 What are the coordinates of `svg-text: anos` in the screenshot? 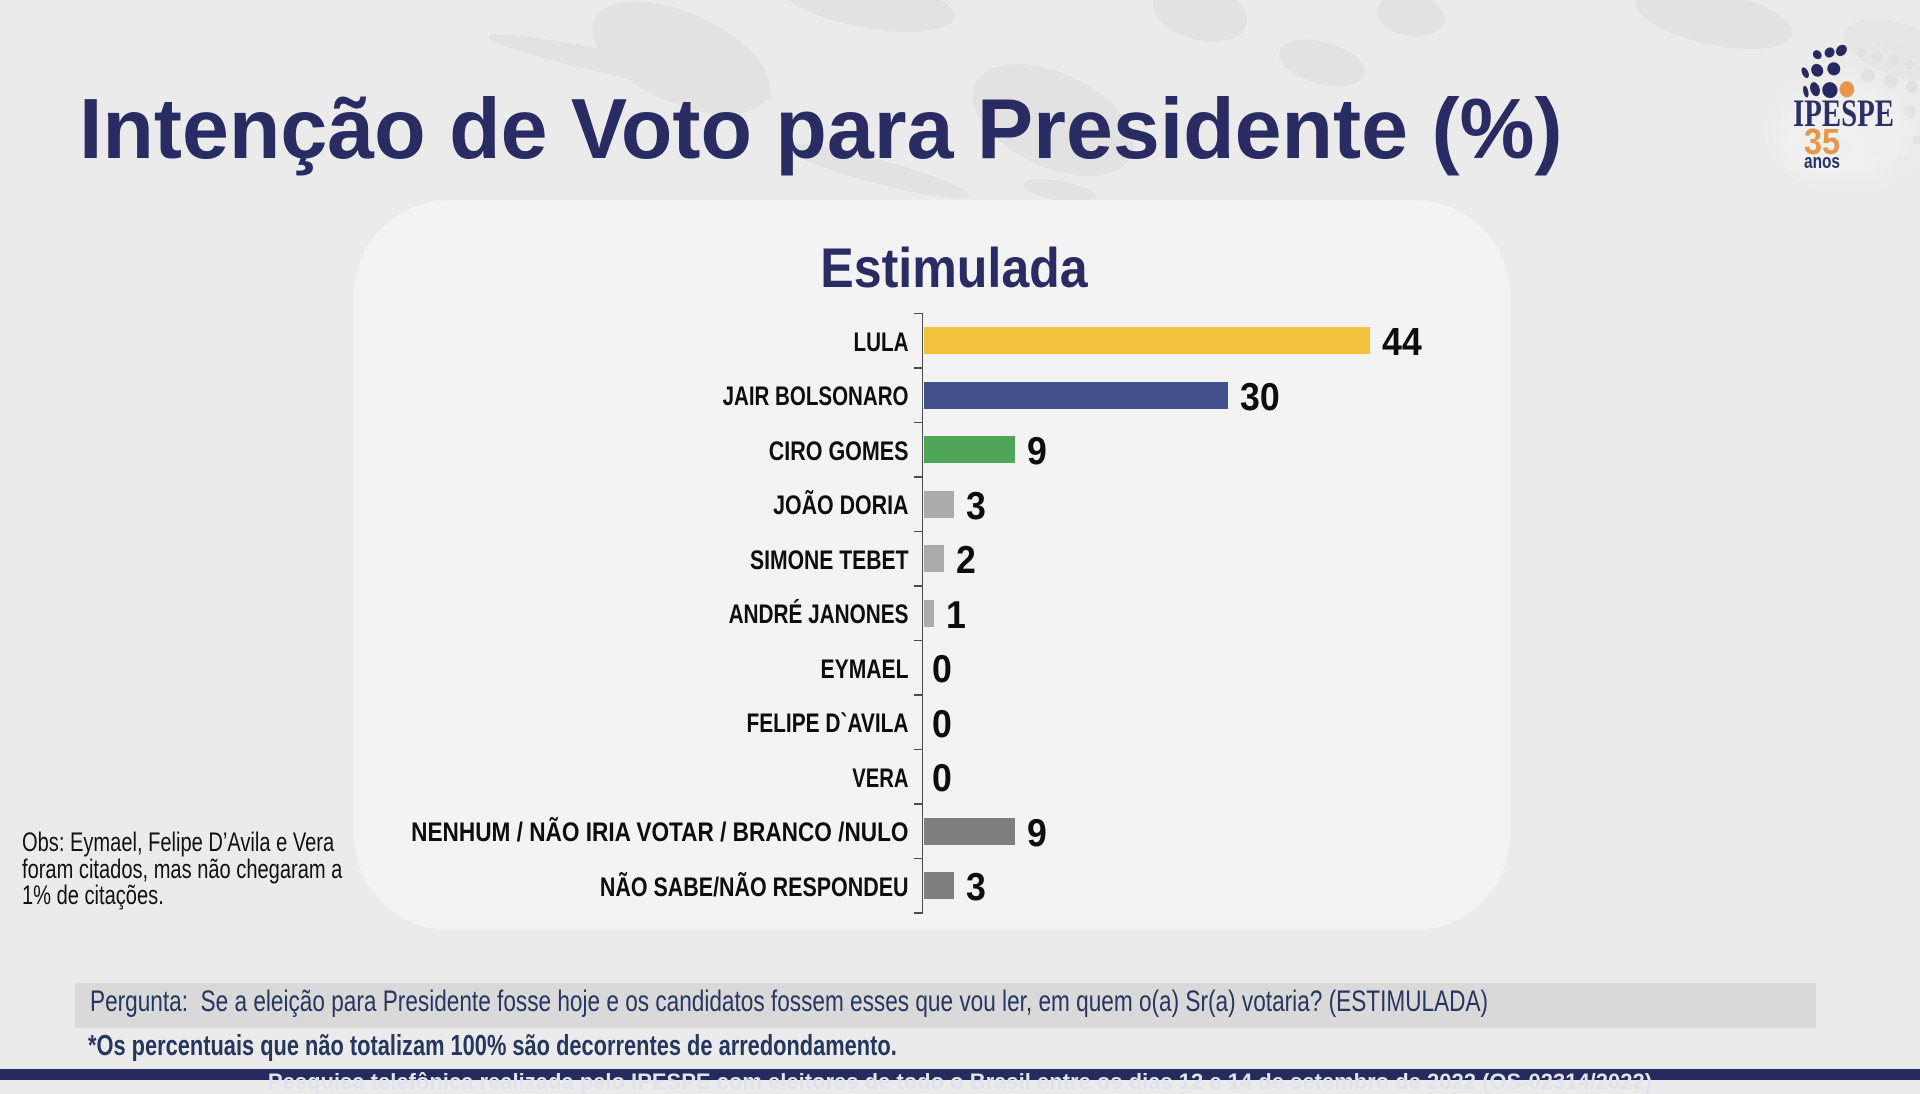 It's located at (1822, 162).